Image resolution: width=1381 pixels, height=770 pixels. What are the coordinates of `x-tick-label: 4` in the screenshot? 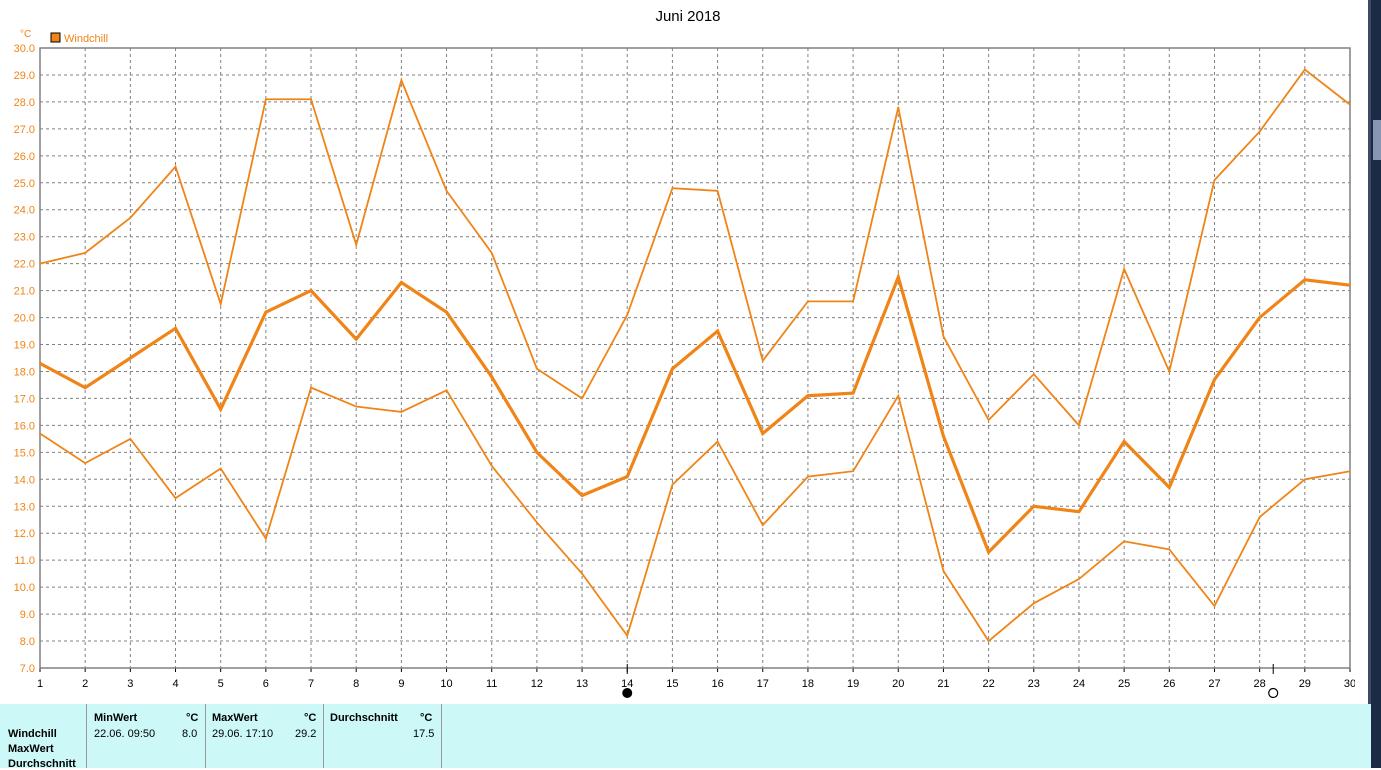 It's located at (175, 684).